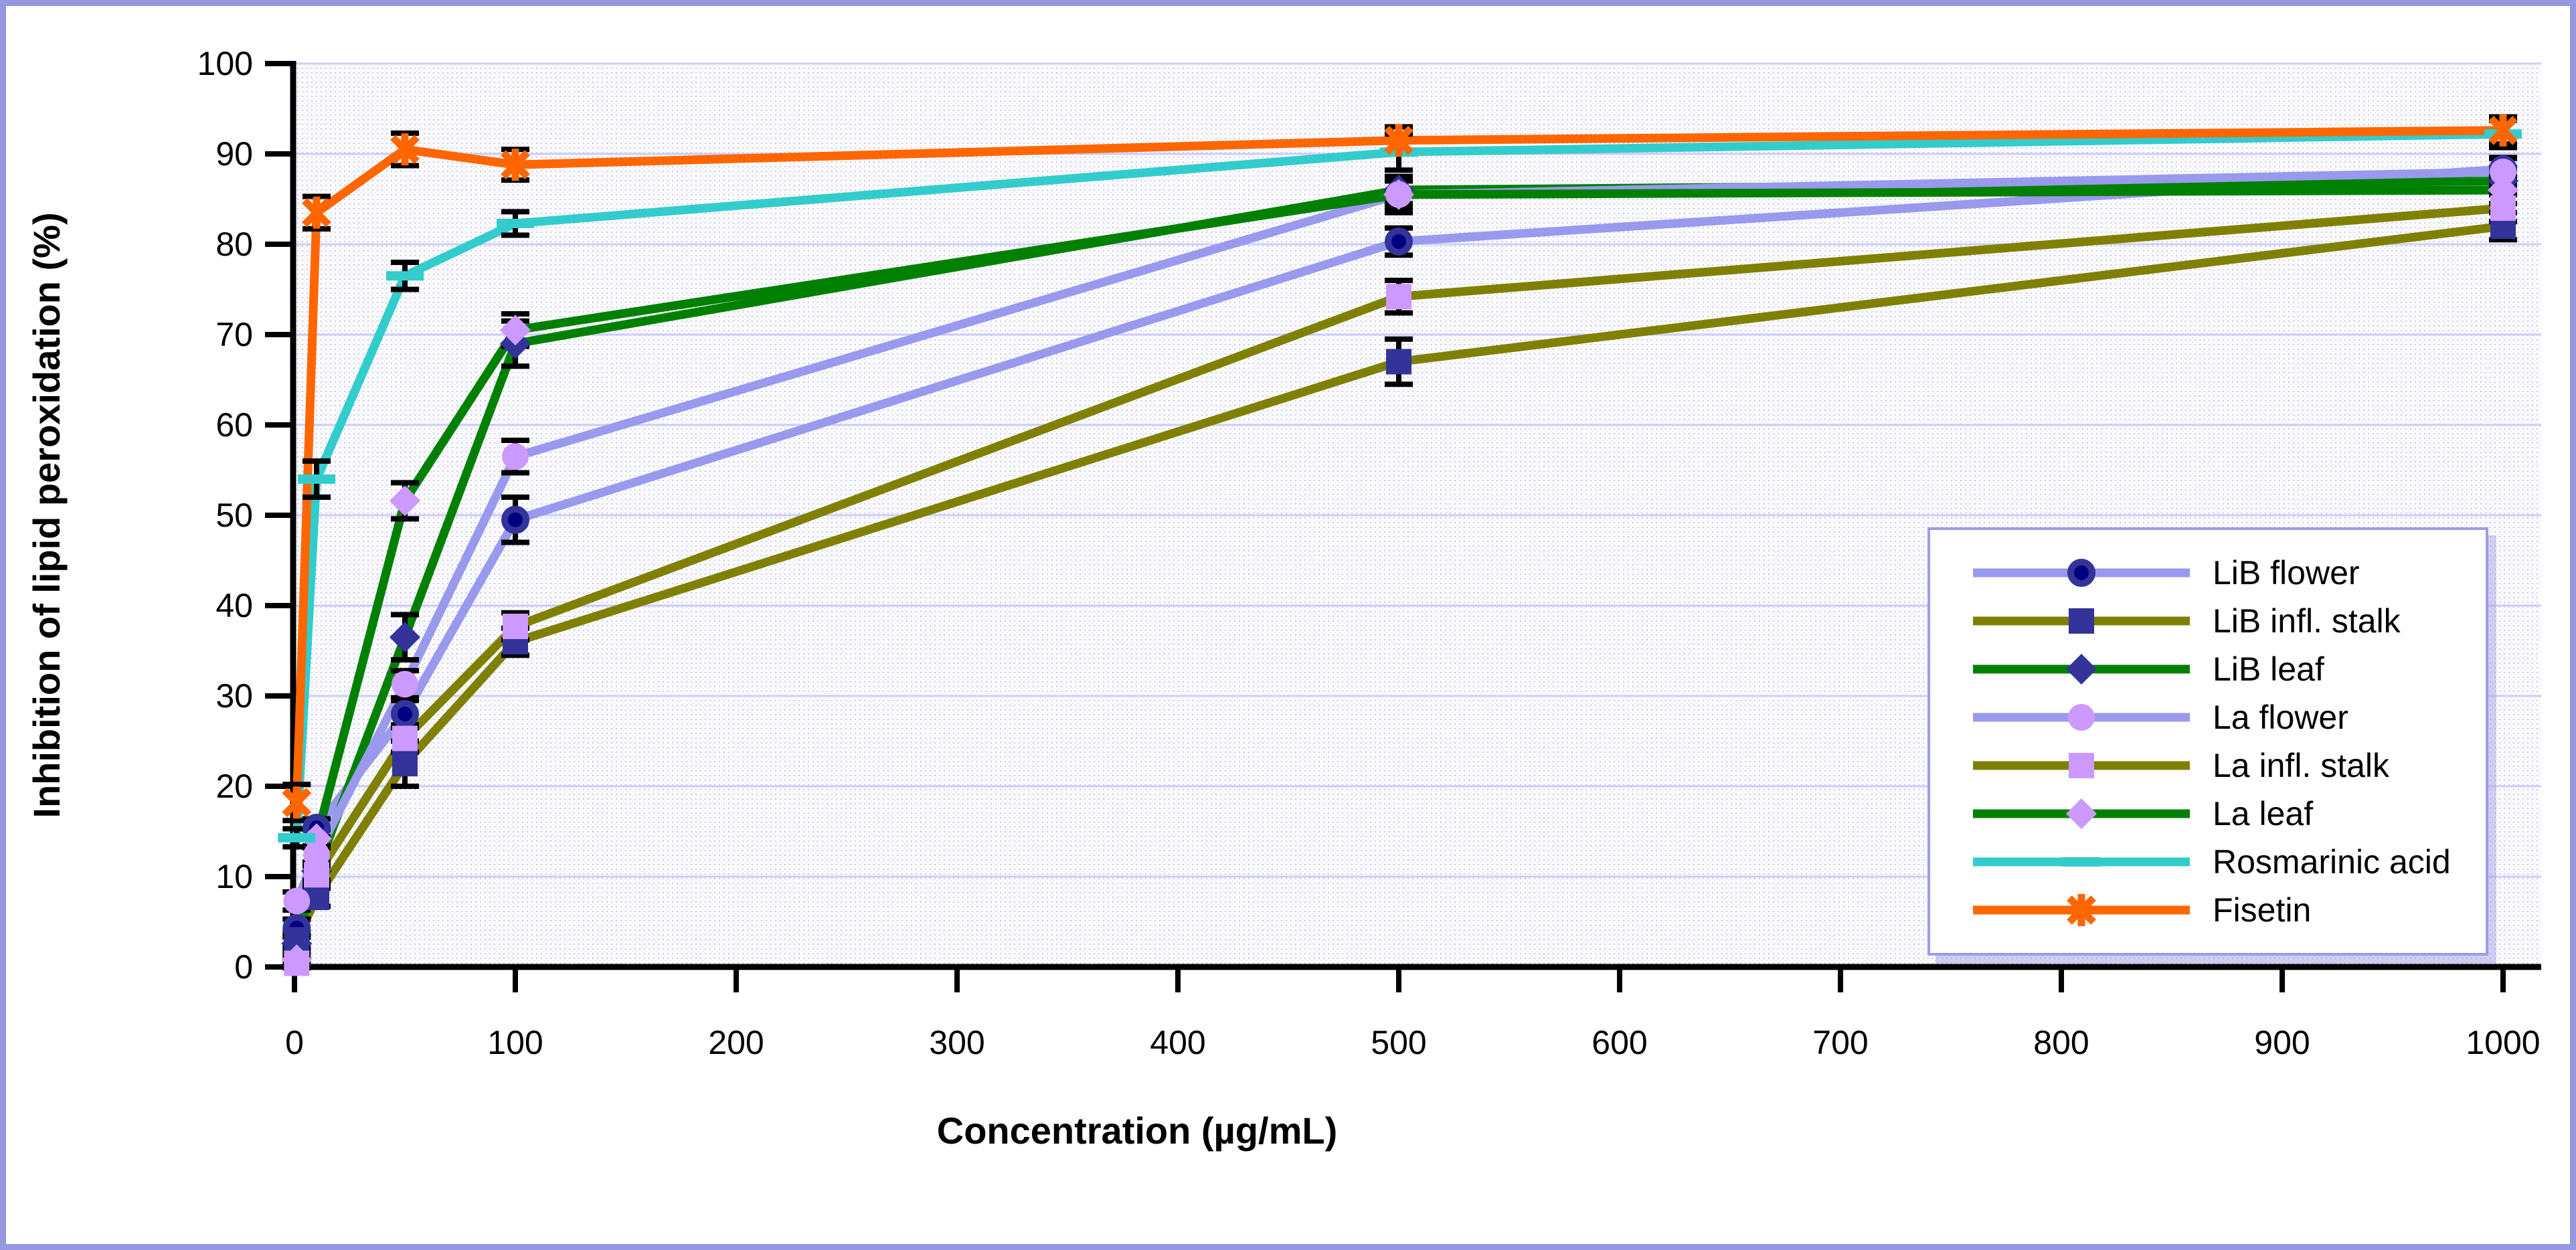  I want to click on legend-item-lib-infl-stalk: LiB infl. stalk, so click(2222, 621).